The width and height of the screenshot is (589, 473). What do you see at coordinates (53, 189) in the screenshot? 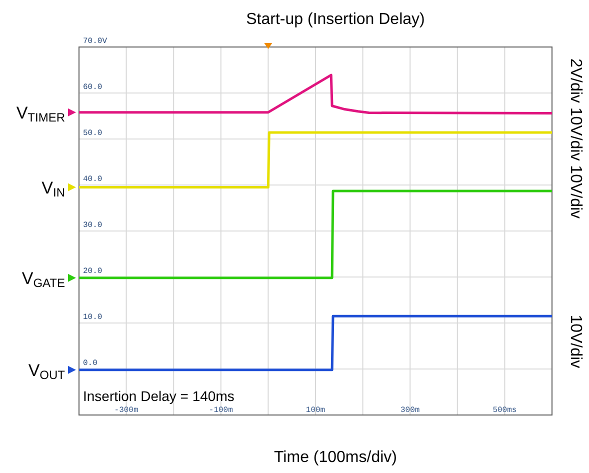
I see `legend-label: V$_{IN}$` at bounding box center [53, 189].